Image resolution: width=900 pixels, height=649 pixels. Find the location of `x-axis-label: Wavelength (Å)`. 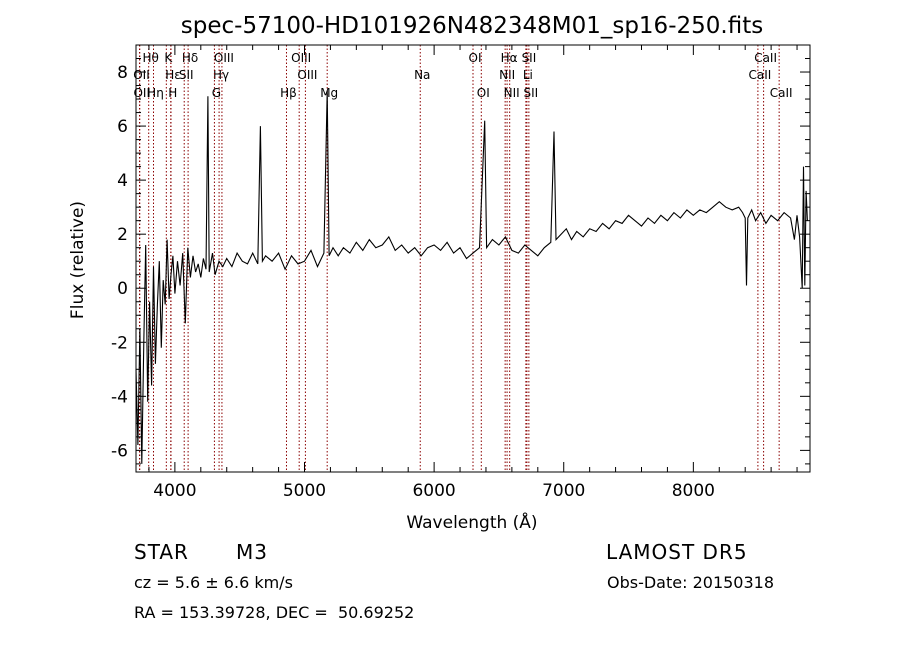

x-axis-label: Wavelength (Å) is located at coordinates (471, 522).